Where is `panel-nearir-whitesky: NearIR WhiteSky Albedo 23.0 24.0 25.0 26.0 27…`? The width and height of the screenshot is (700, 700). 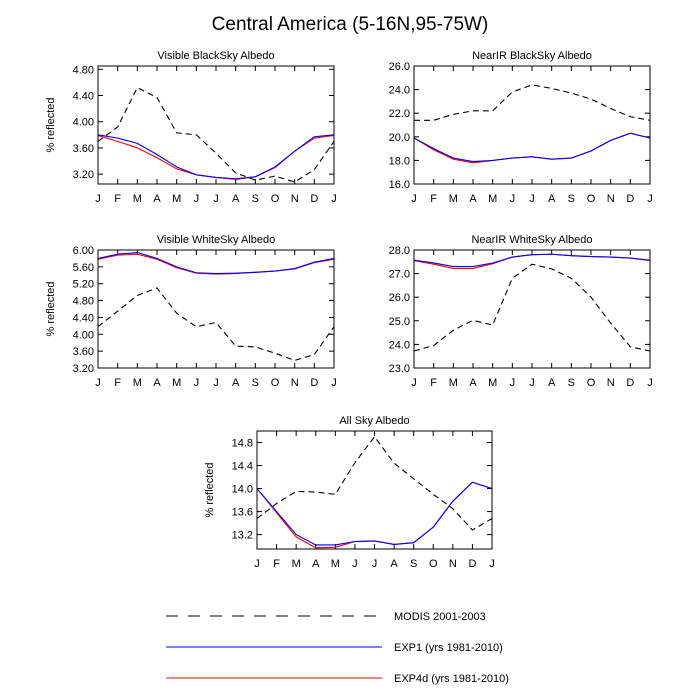
panel-nearir-whitesky: NearIR WhiteSky Albedo 23.0 24.0 25.0 26.0 27… is located at coordinates (521, 311).